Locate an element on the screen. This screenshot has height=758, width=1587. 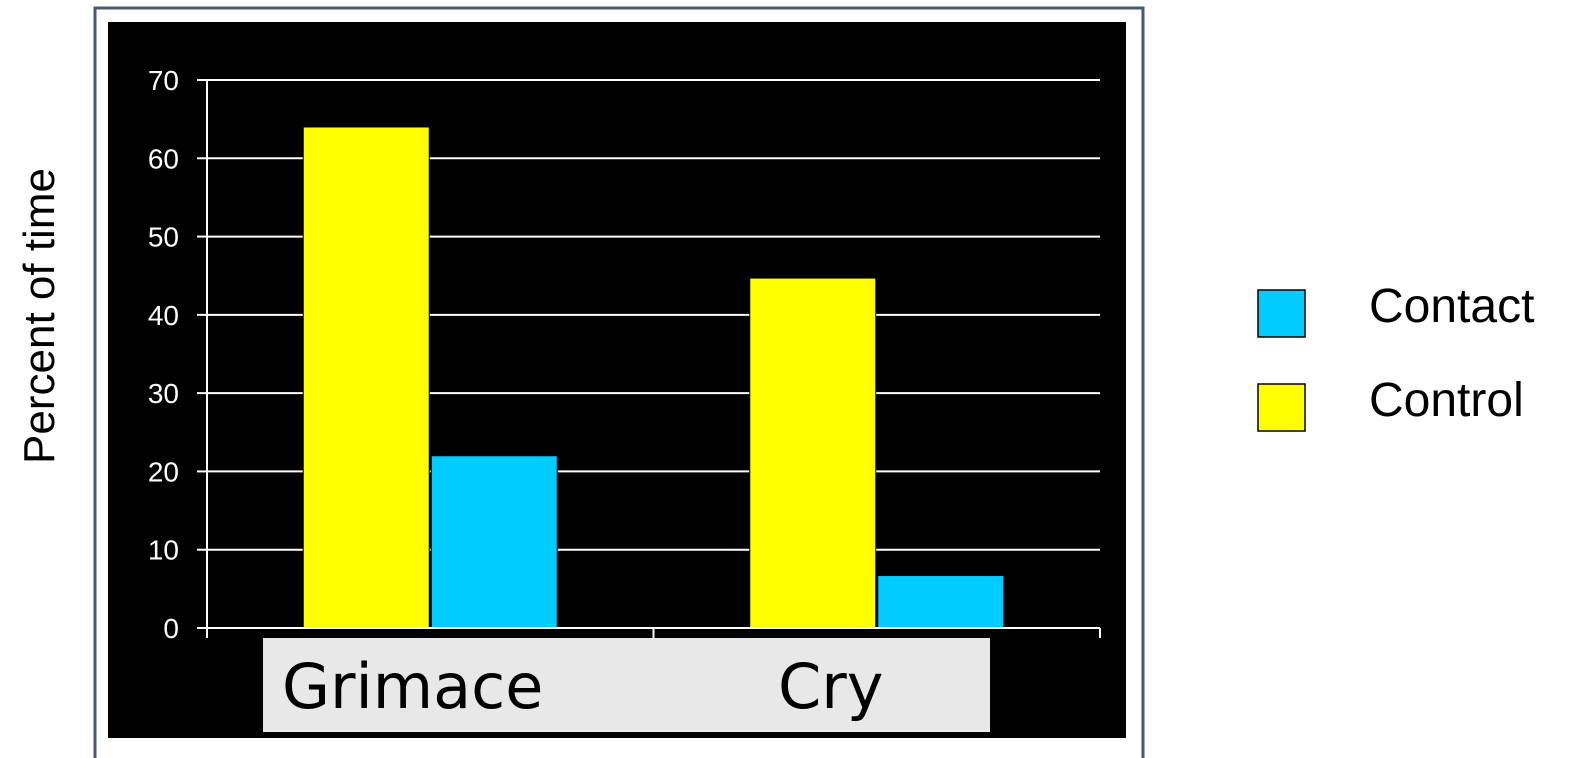
category-band is located at coordinates (626, 685).